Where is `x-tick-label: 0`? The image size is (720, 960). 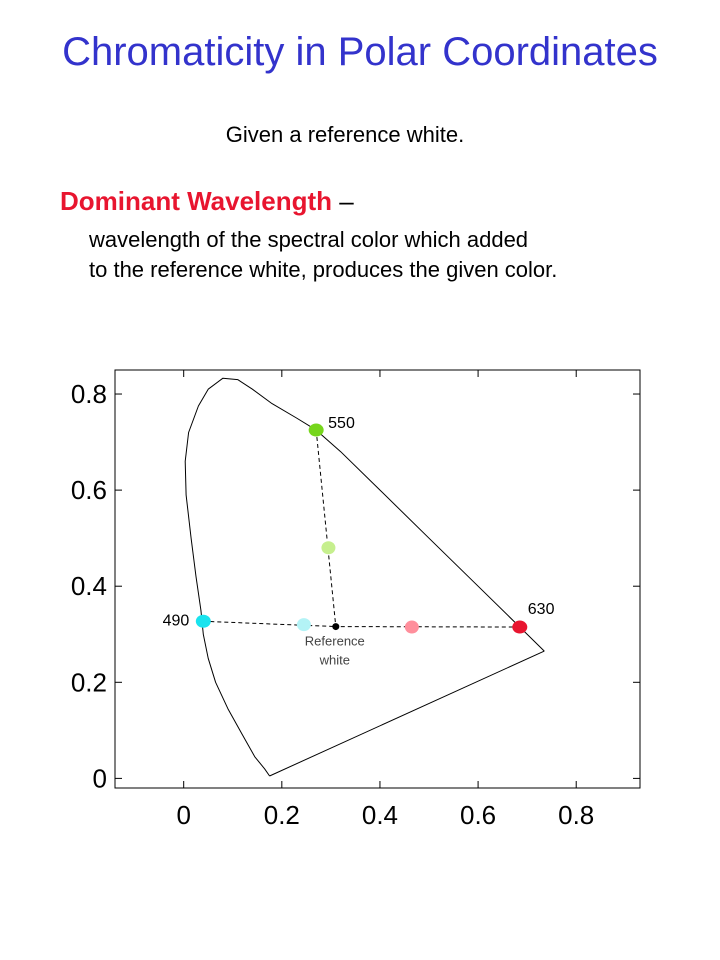 x-tick-label: 0 is located at coordinates (183, 815).